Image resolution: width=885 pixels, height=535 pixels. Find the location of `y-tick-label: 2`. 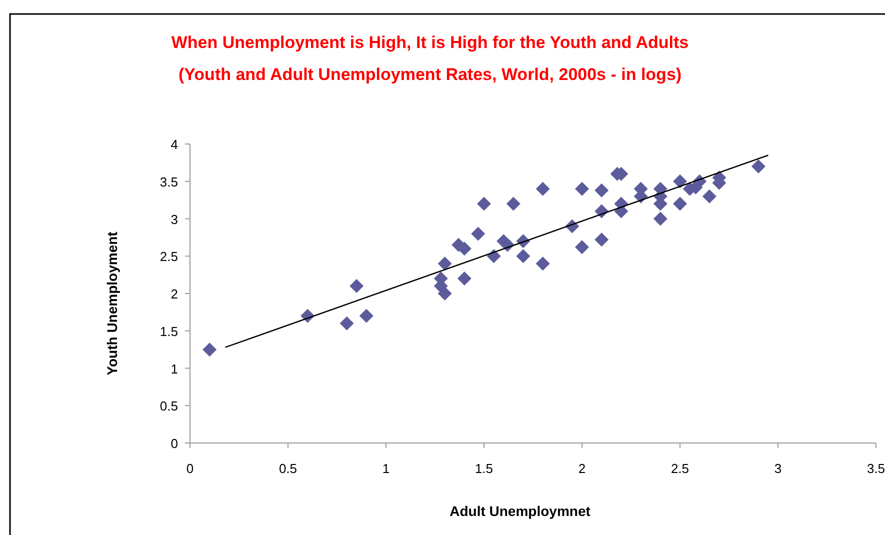

y-tick-label: 2 is located at coordinates (174, 294).